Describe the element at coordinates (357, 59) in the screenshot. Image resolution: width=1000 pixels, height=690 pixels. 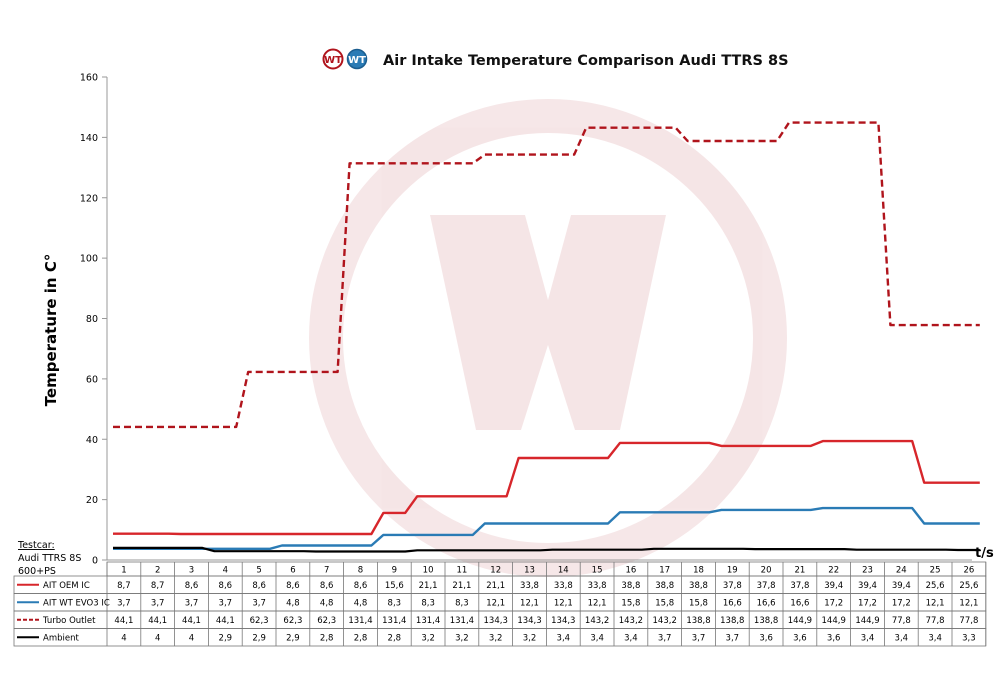
I see `wt-logo-blue: WT` at that location.